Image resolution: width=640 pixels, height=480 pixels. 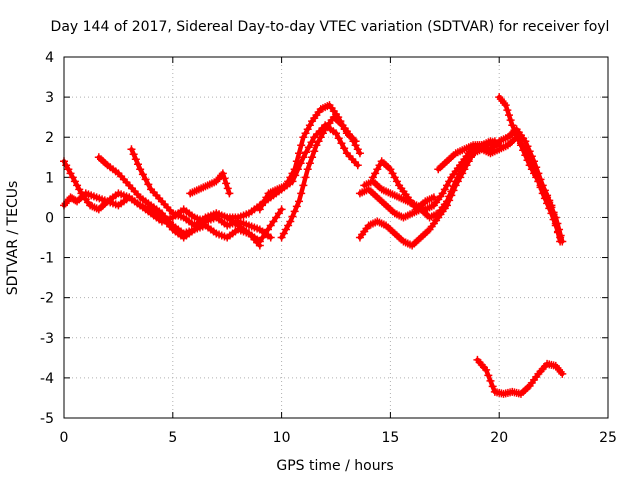 I want to click on y-tick-label: 4, so click(x=49, y=58).